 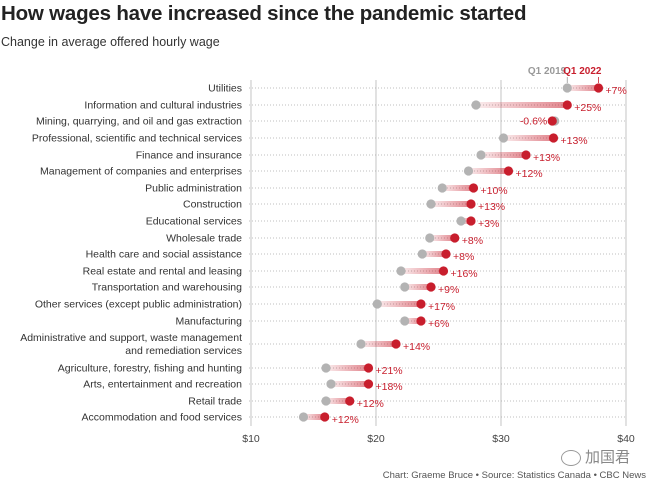 I want to click on change-label: +14%, so click(x=416, y=347).